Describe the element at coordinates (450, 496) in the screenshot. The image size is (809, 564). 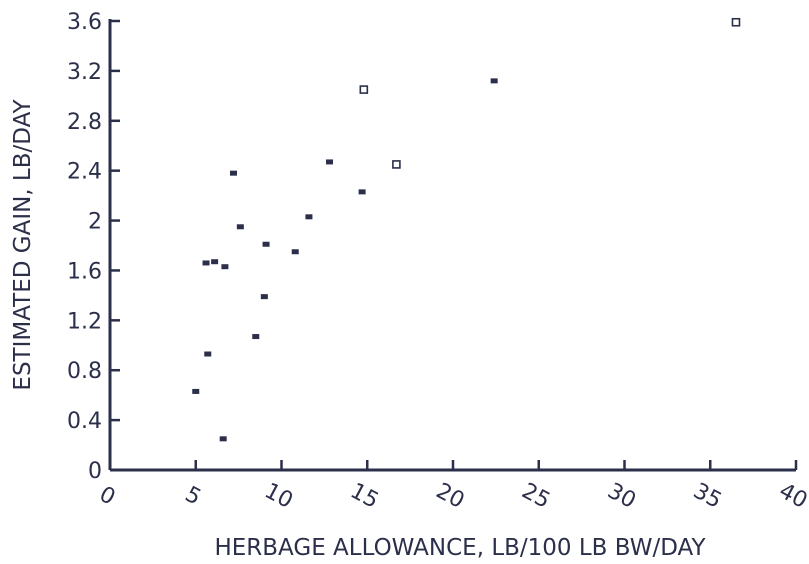
I see `x-tick-label: 20` at that location.